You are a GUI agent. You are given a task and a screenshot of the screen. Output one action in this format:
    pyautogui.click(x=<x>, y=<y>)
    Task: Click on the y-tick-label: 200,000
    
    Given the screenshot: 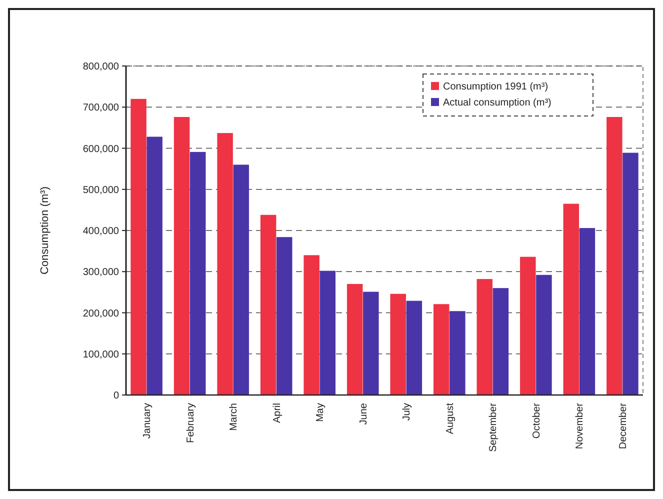 What is the action you would take?
    pyautogui.click(x=101, y=314)
    